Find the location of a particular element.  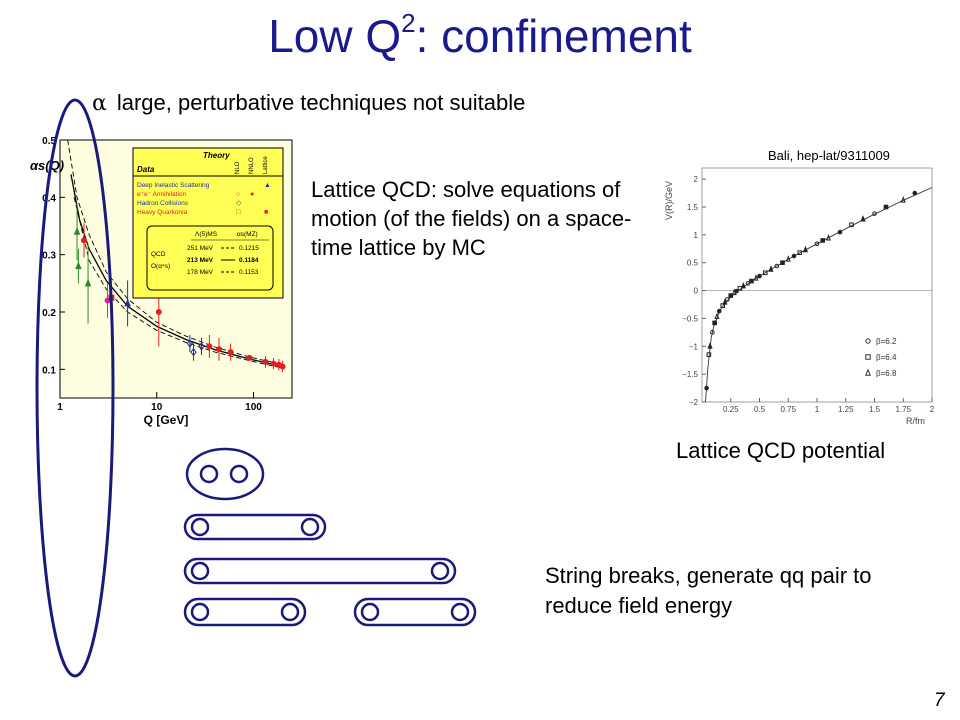

stretched-string-long is located at coordinates (320, 571).